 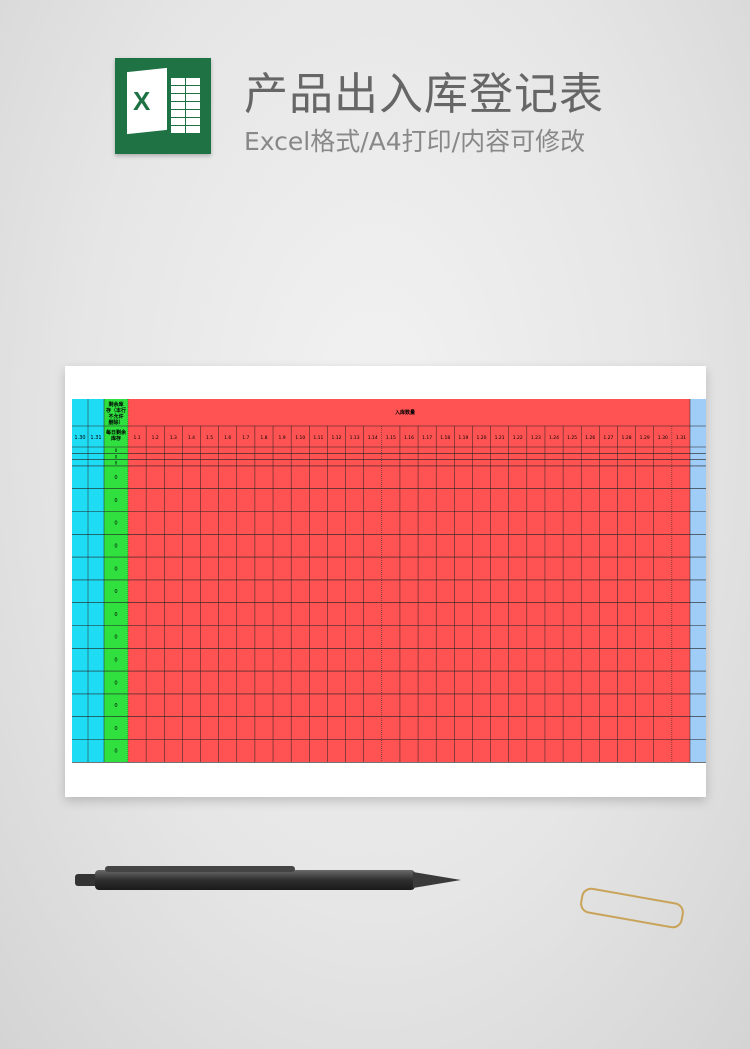 What do you see at coordinates (391, 438) in the screenshot?
I see `day-column-header: 1.15` at bounding box center [391, 438].